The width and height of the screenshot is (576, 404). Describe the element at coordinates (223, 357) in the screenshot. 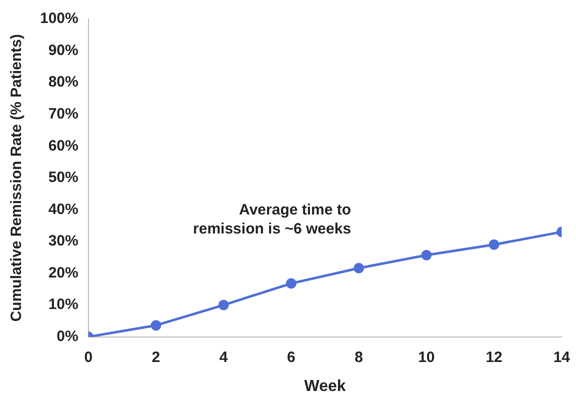

I see `x-tick-label: 4` at that location.